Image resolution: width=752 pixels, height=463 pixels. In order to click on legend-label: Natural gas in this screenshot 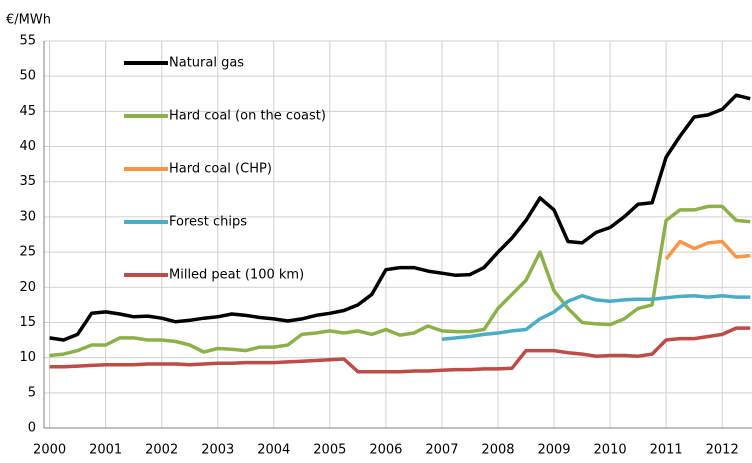, I will do `click(206, 63)`.